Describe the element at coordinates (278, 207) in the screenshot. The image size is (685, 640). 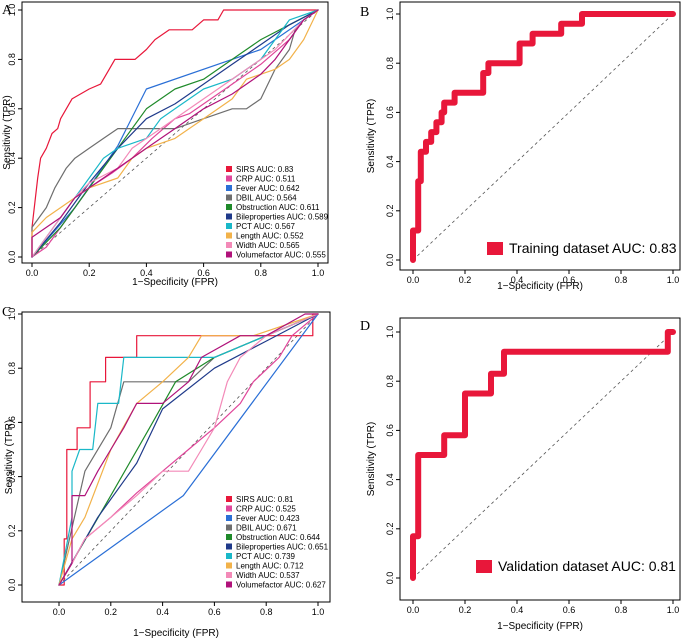
I see `legend-label-obstruction: Obstruction AUC: 0.611` at that location.